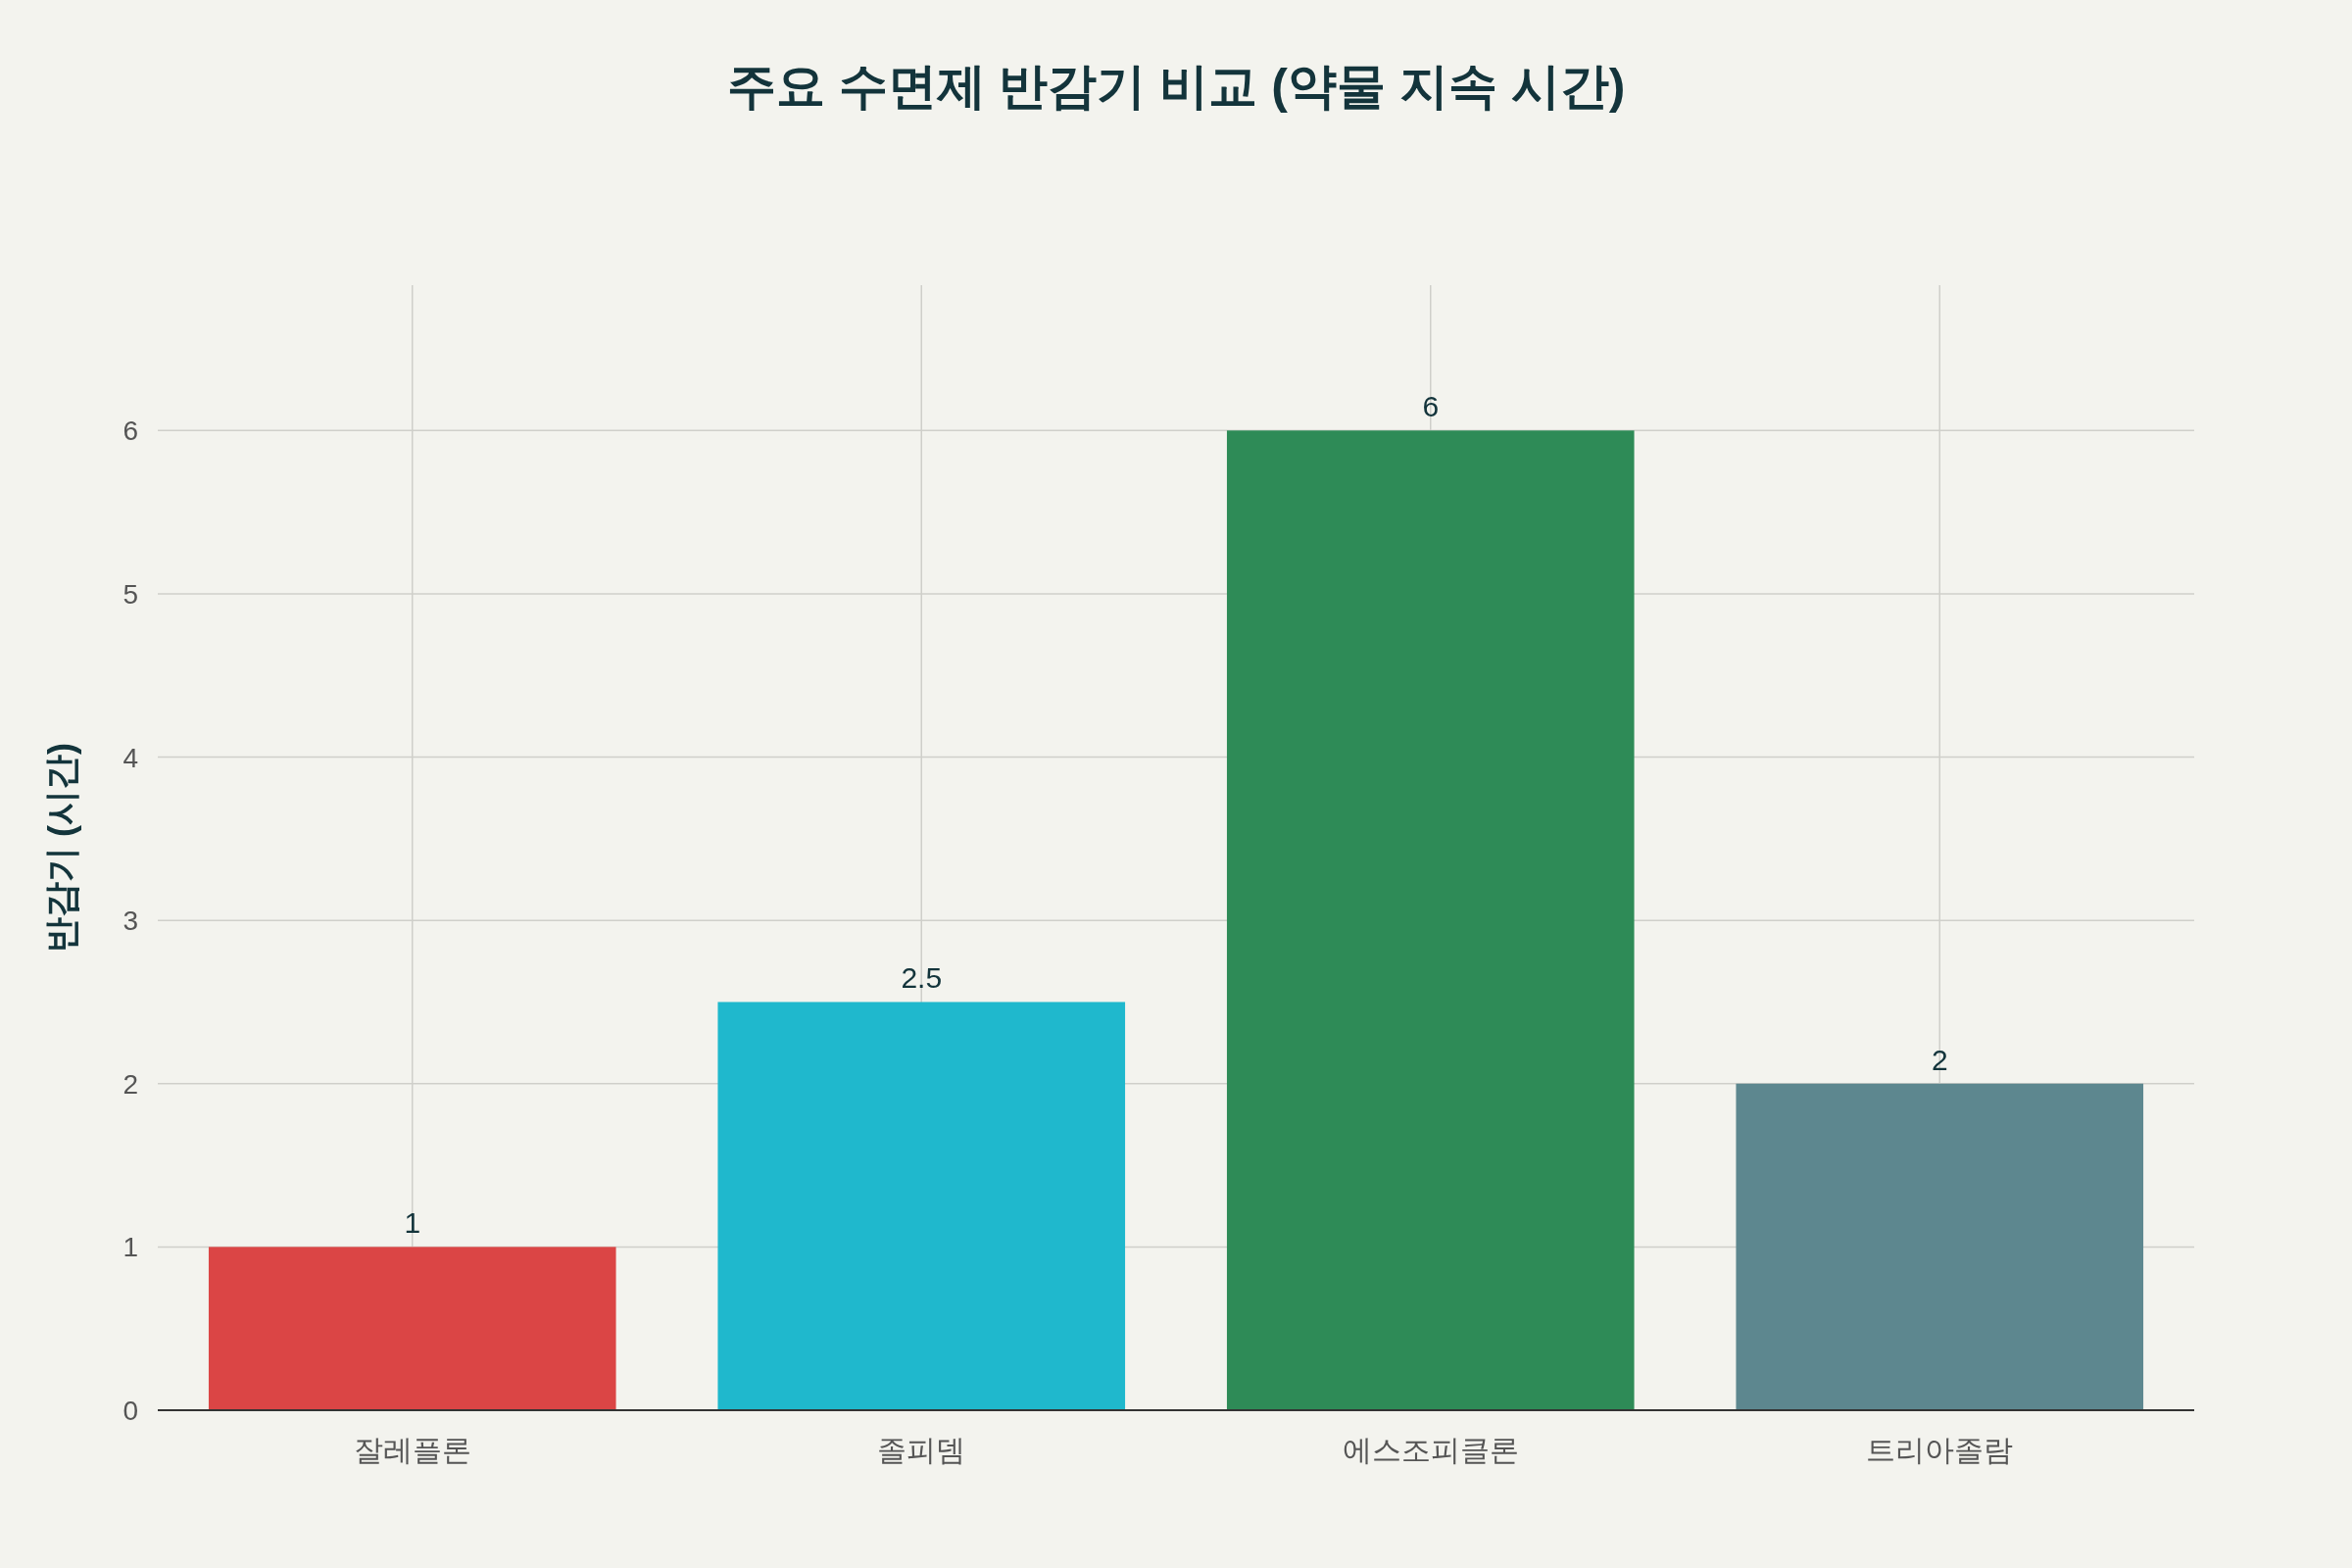  What do you see at coordinates (1940, 1450) in the screenshot?
I see `x-tick-label: 트리아졸람` at bounding box center [1940, 1450].